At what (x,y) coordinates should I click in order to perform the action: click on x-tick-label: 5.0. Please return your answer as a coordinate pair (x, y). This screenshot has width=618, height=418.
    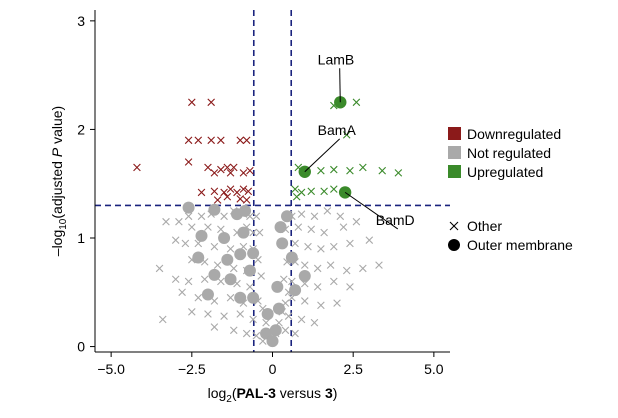
    Looking at the image, I should click on (434, 369).